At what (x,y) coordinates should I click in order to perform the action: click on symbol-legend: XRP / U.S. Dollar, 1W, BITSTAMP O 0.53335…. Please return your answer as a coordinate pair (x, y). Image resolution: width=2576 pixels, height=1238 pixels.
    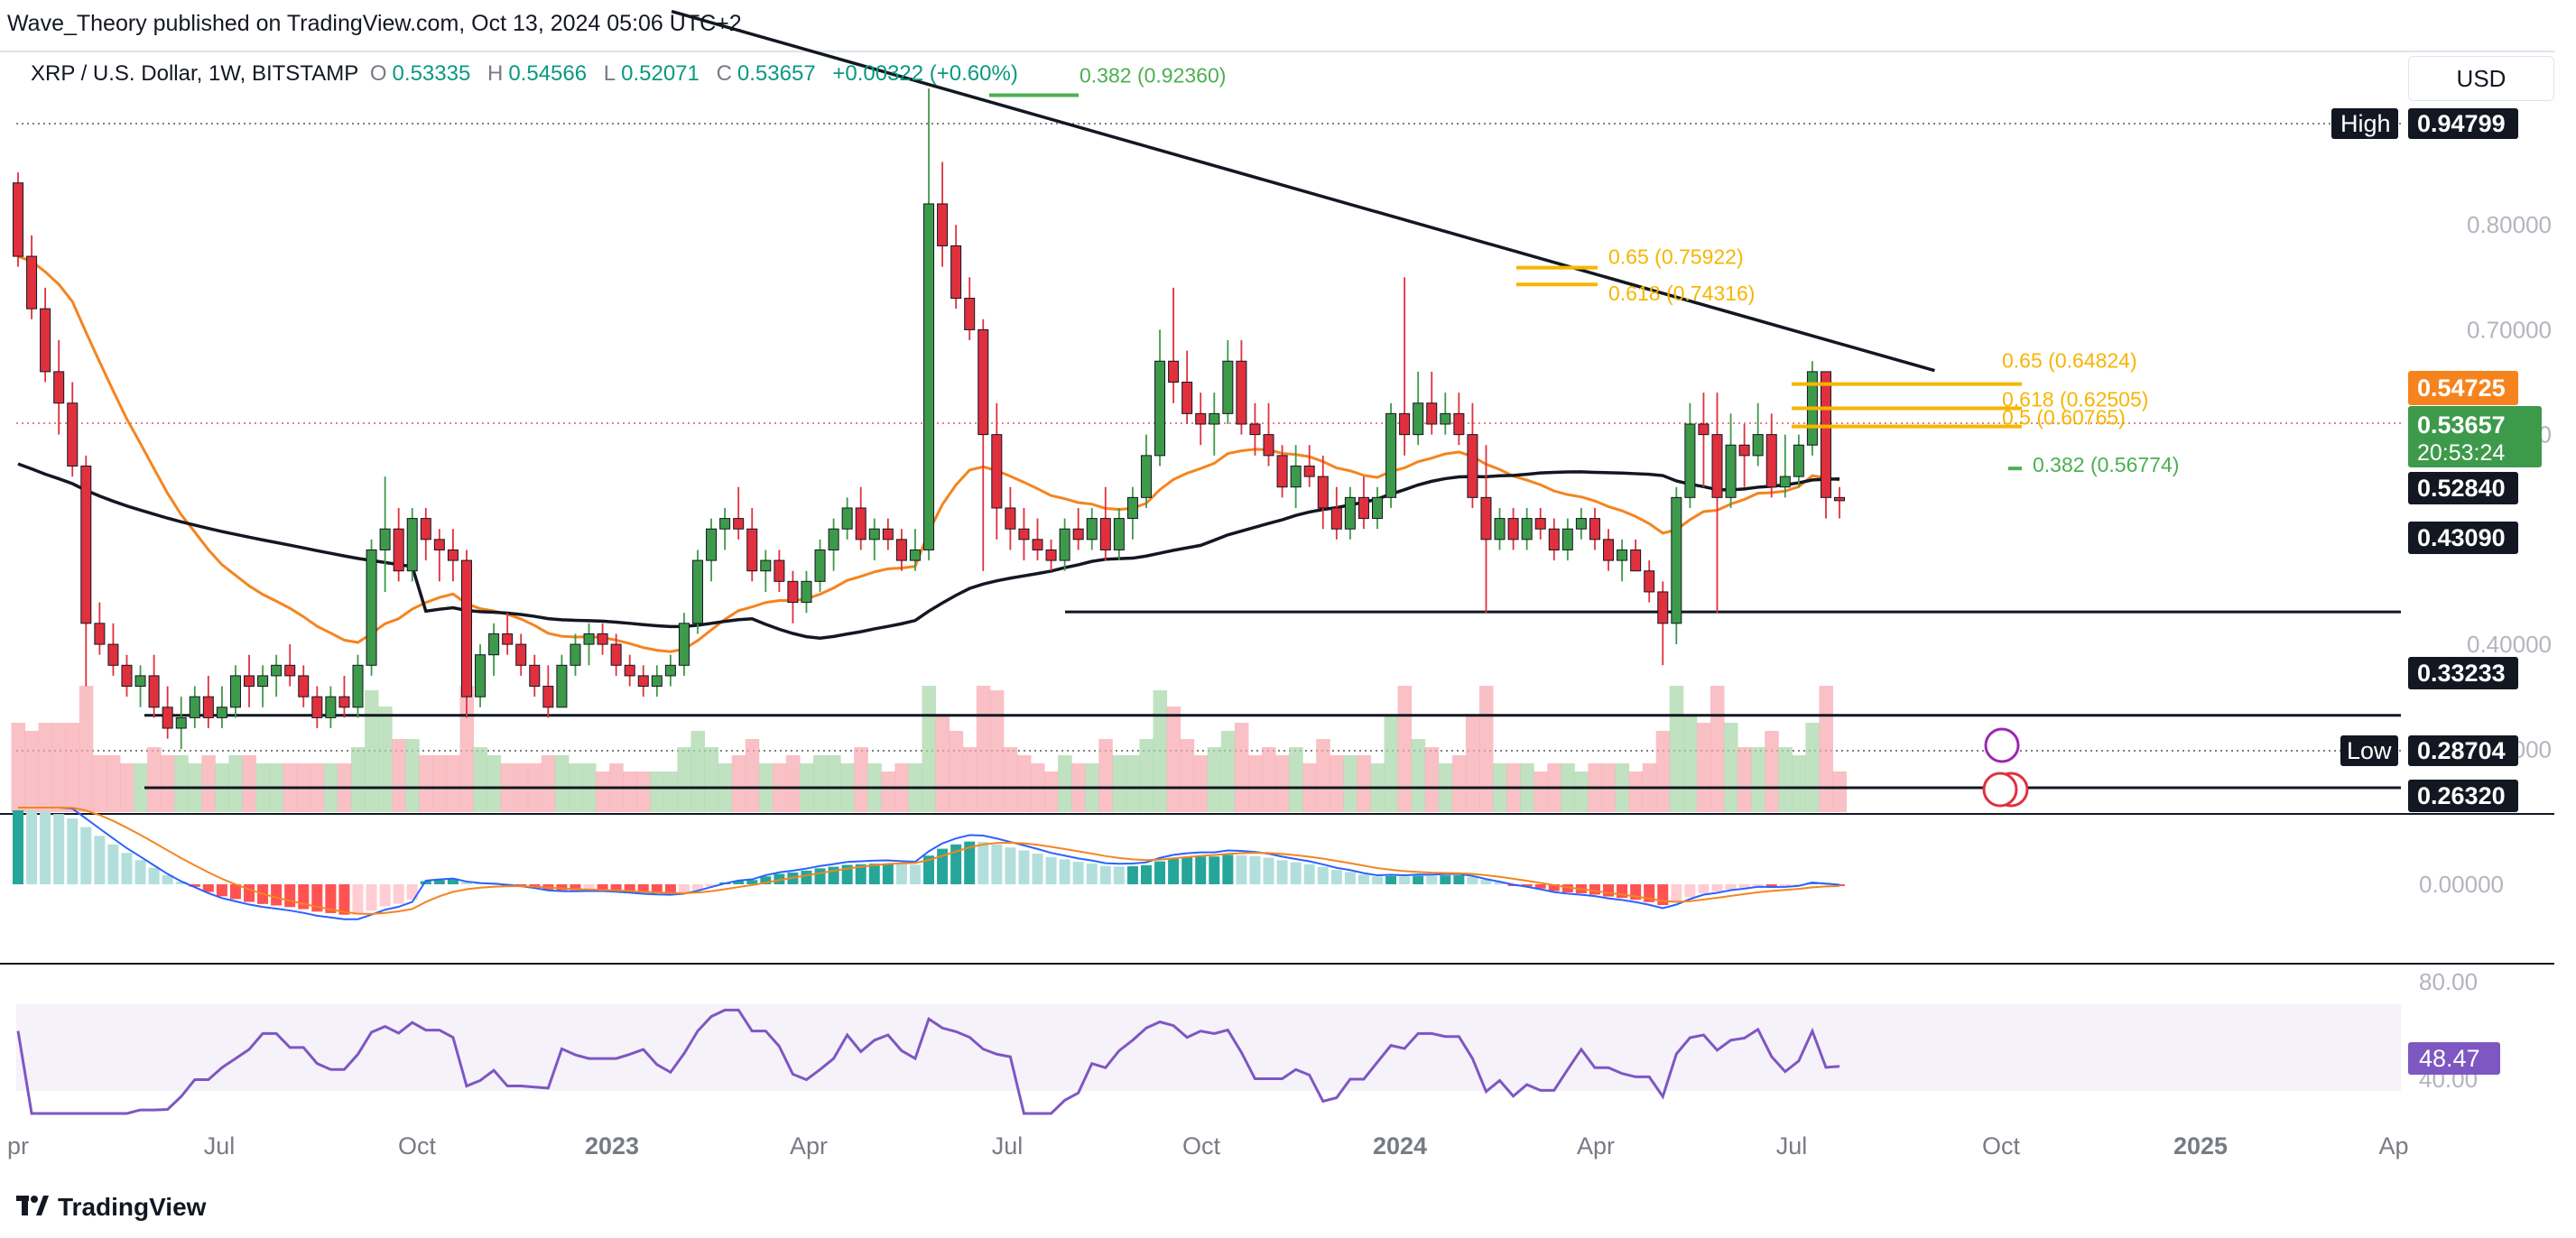
    Looking at the image, I should click on (527, 74).